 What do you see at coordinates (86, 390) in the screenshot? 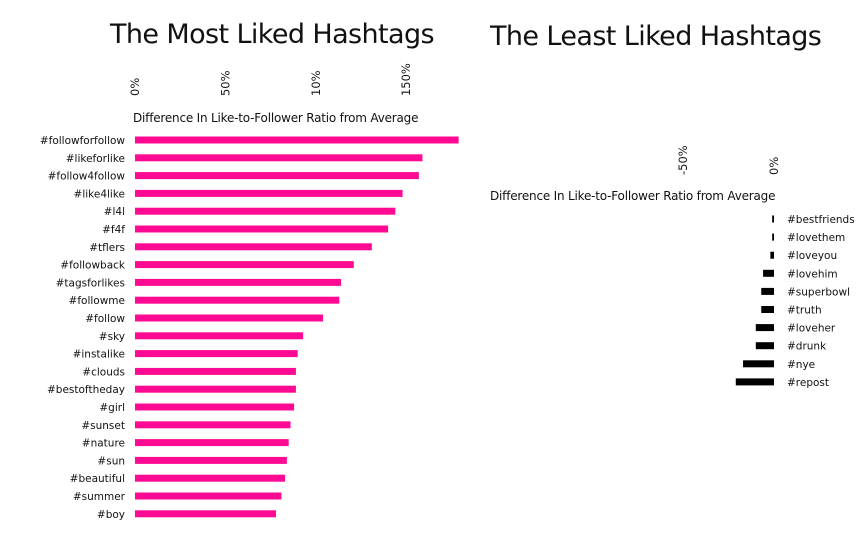
I see `most-liked-category-label: #bestoftheday` at bounding box center [86, 390].